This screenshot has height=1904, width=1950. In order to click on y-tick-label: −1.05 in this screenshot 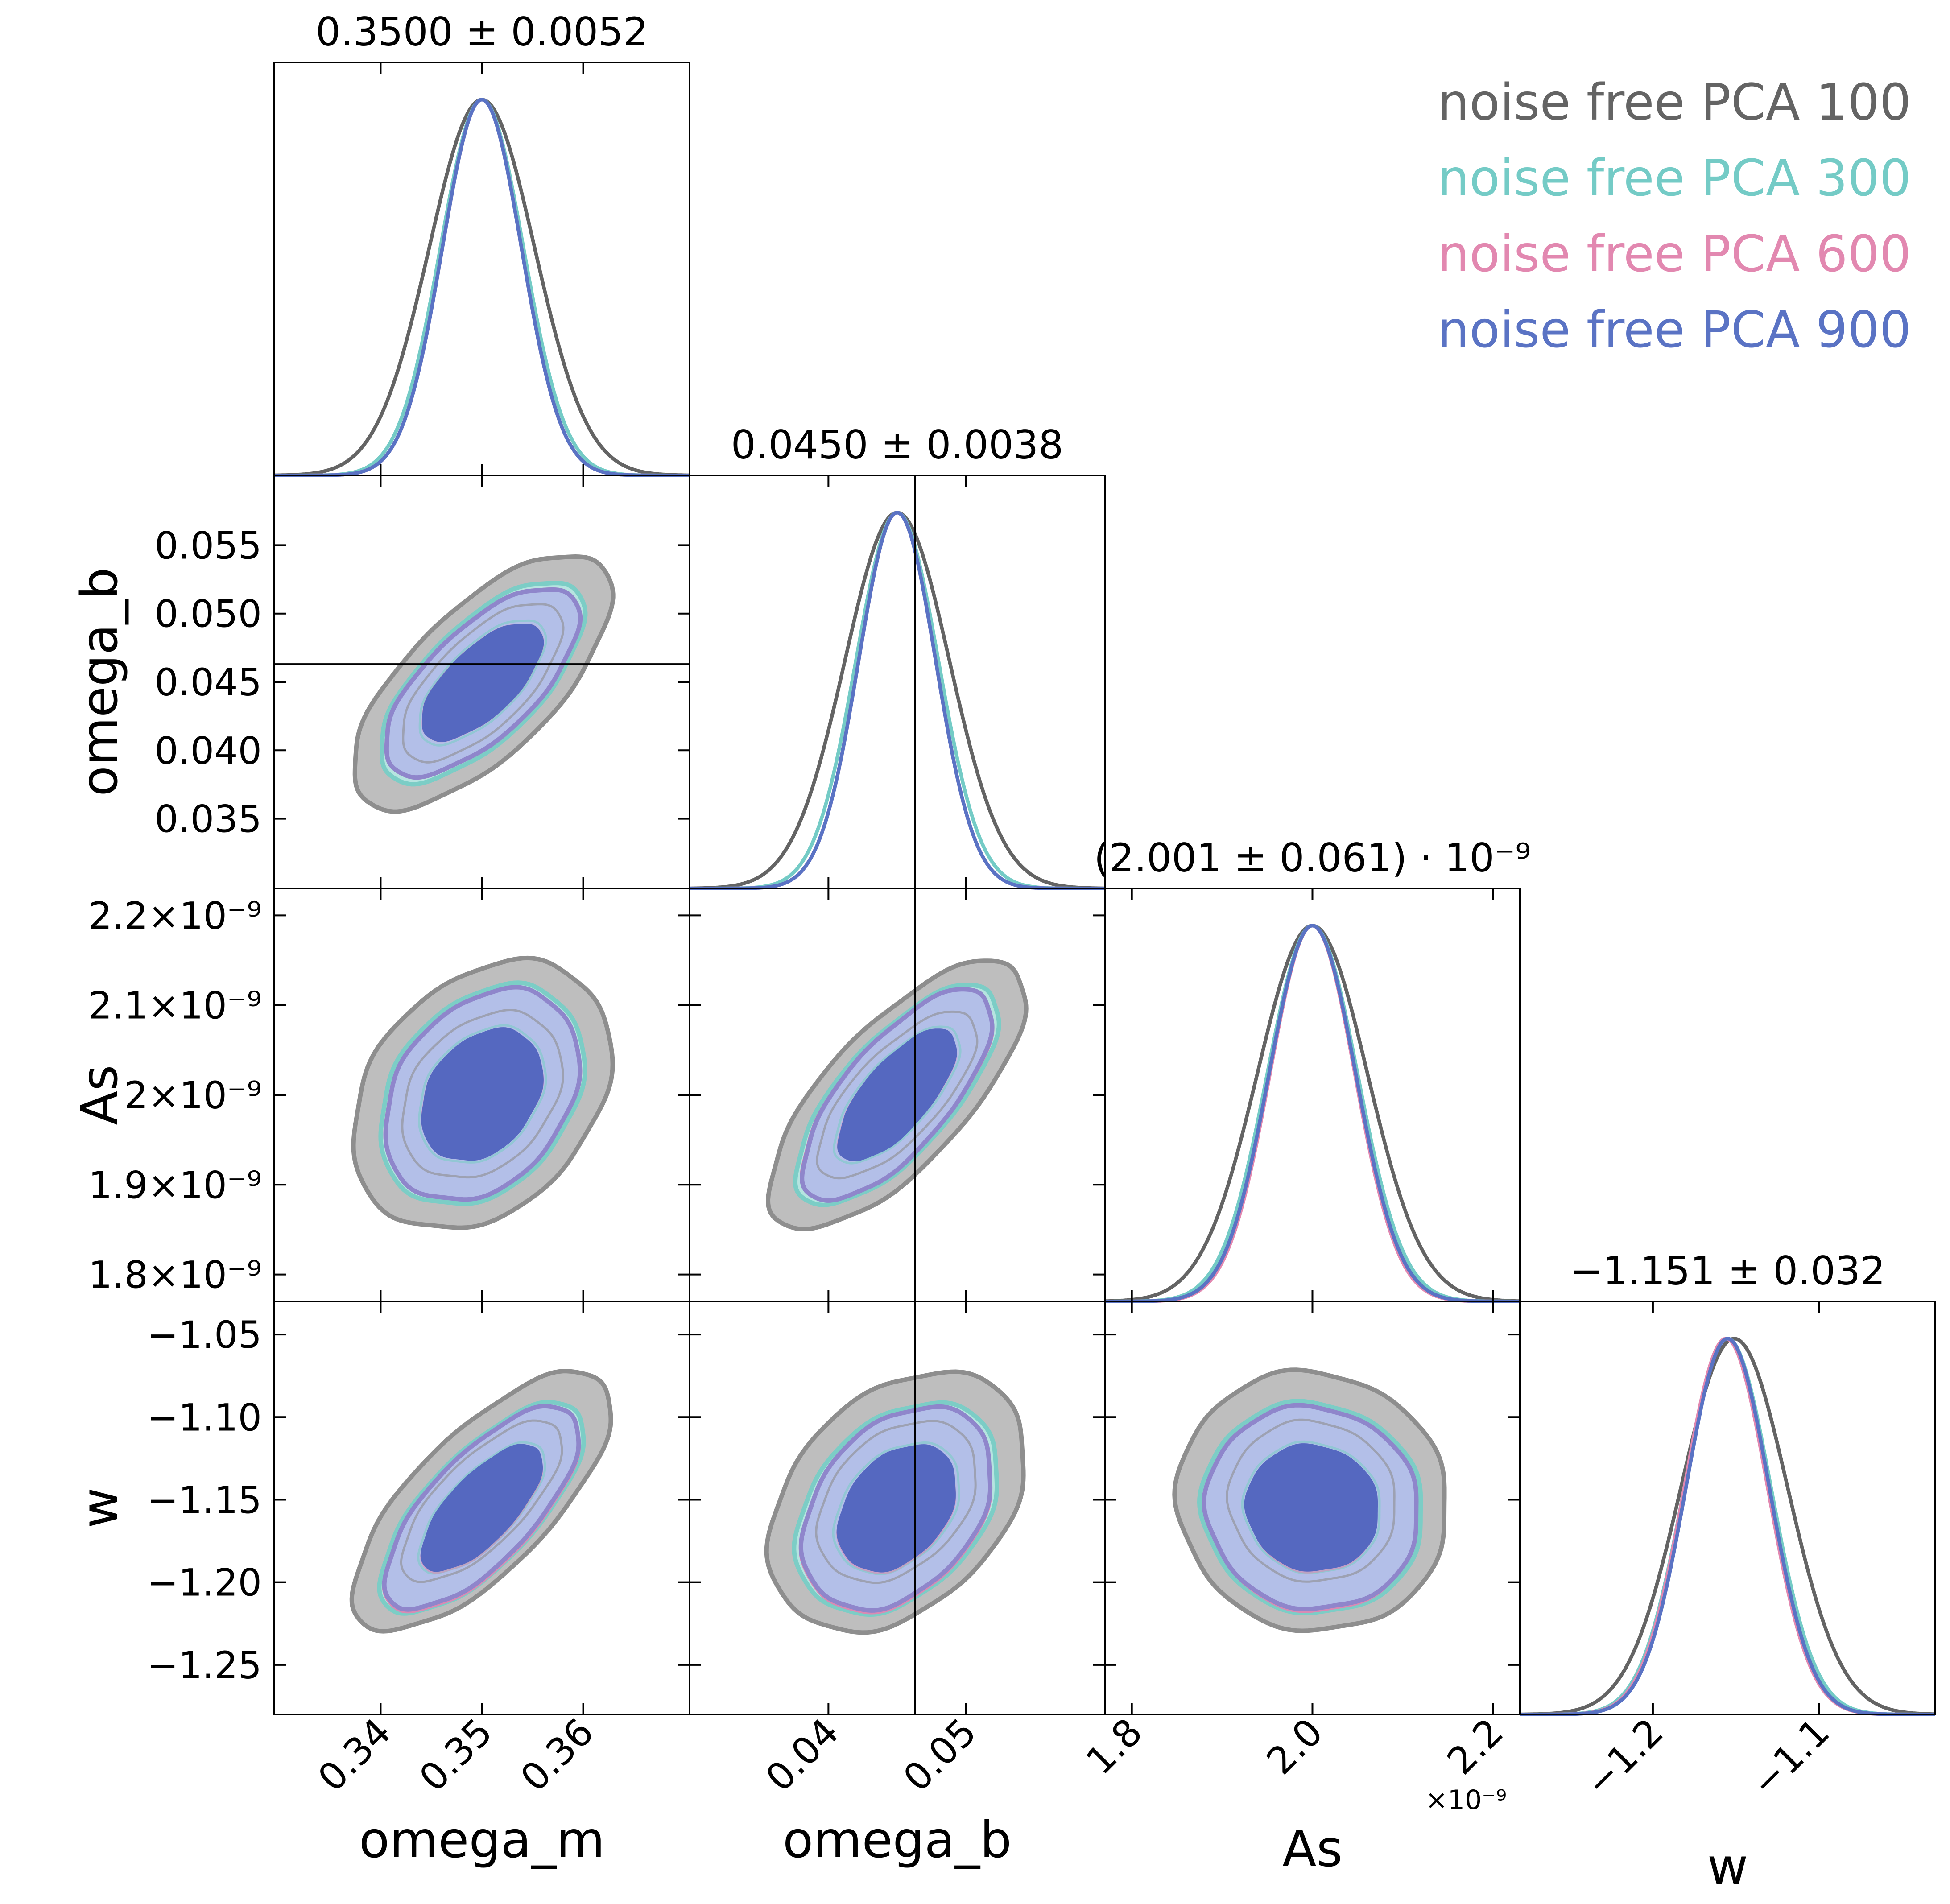, I will do `click(204, 1335)`.